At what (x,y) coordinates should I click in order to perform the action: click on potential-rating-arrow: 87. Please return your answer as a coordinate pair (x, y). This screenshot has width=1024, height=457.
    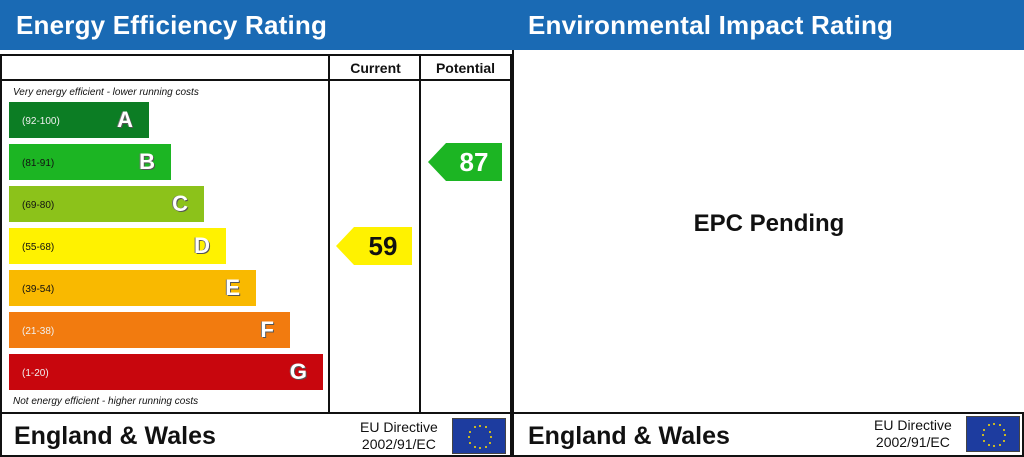
    Looking at the image, I should click on (465, 162).